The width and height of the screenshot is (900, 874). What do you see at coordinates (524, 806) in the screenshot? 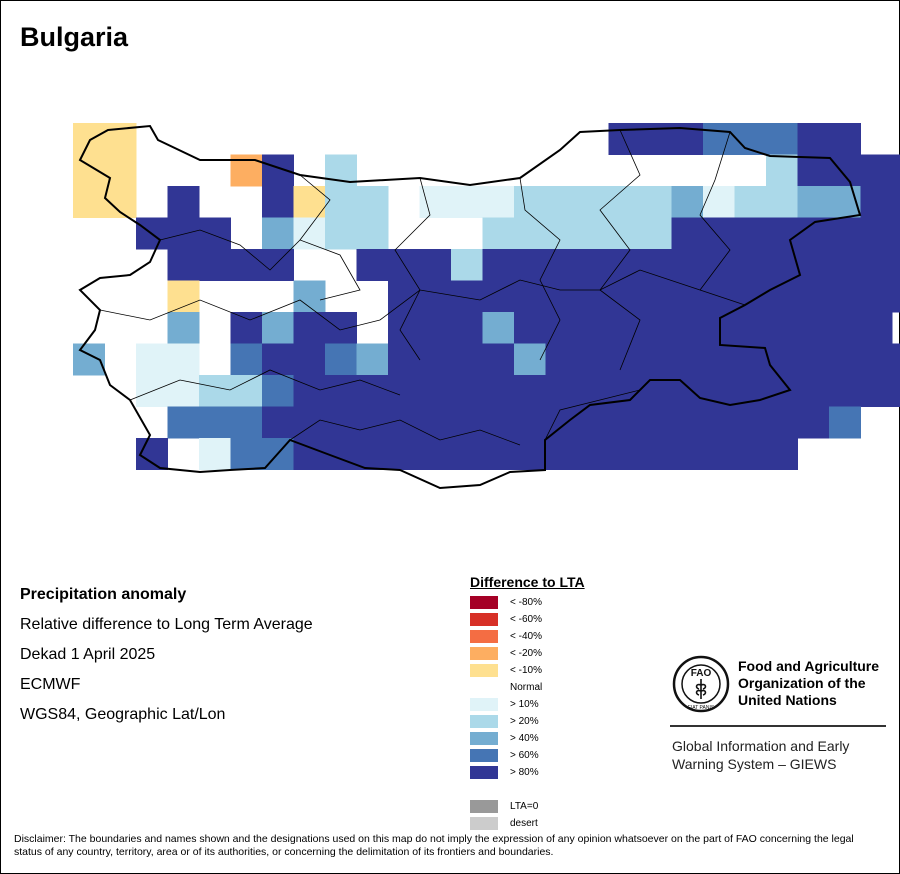
I see `legend-label: LTA=0` at bounding box center [524, 806].